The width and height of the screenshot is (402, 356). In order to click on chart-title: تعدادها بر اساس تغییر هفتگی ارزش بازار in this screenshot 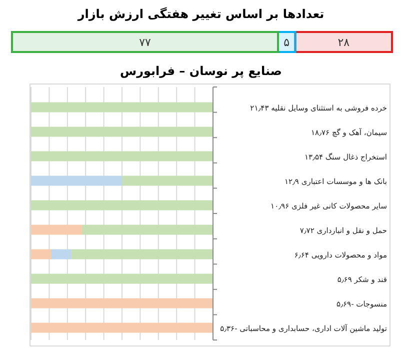, I will do `click(200, 14)`.